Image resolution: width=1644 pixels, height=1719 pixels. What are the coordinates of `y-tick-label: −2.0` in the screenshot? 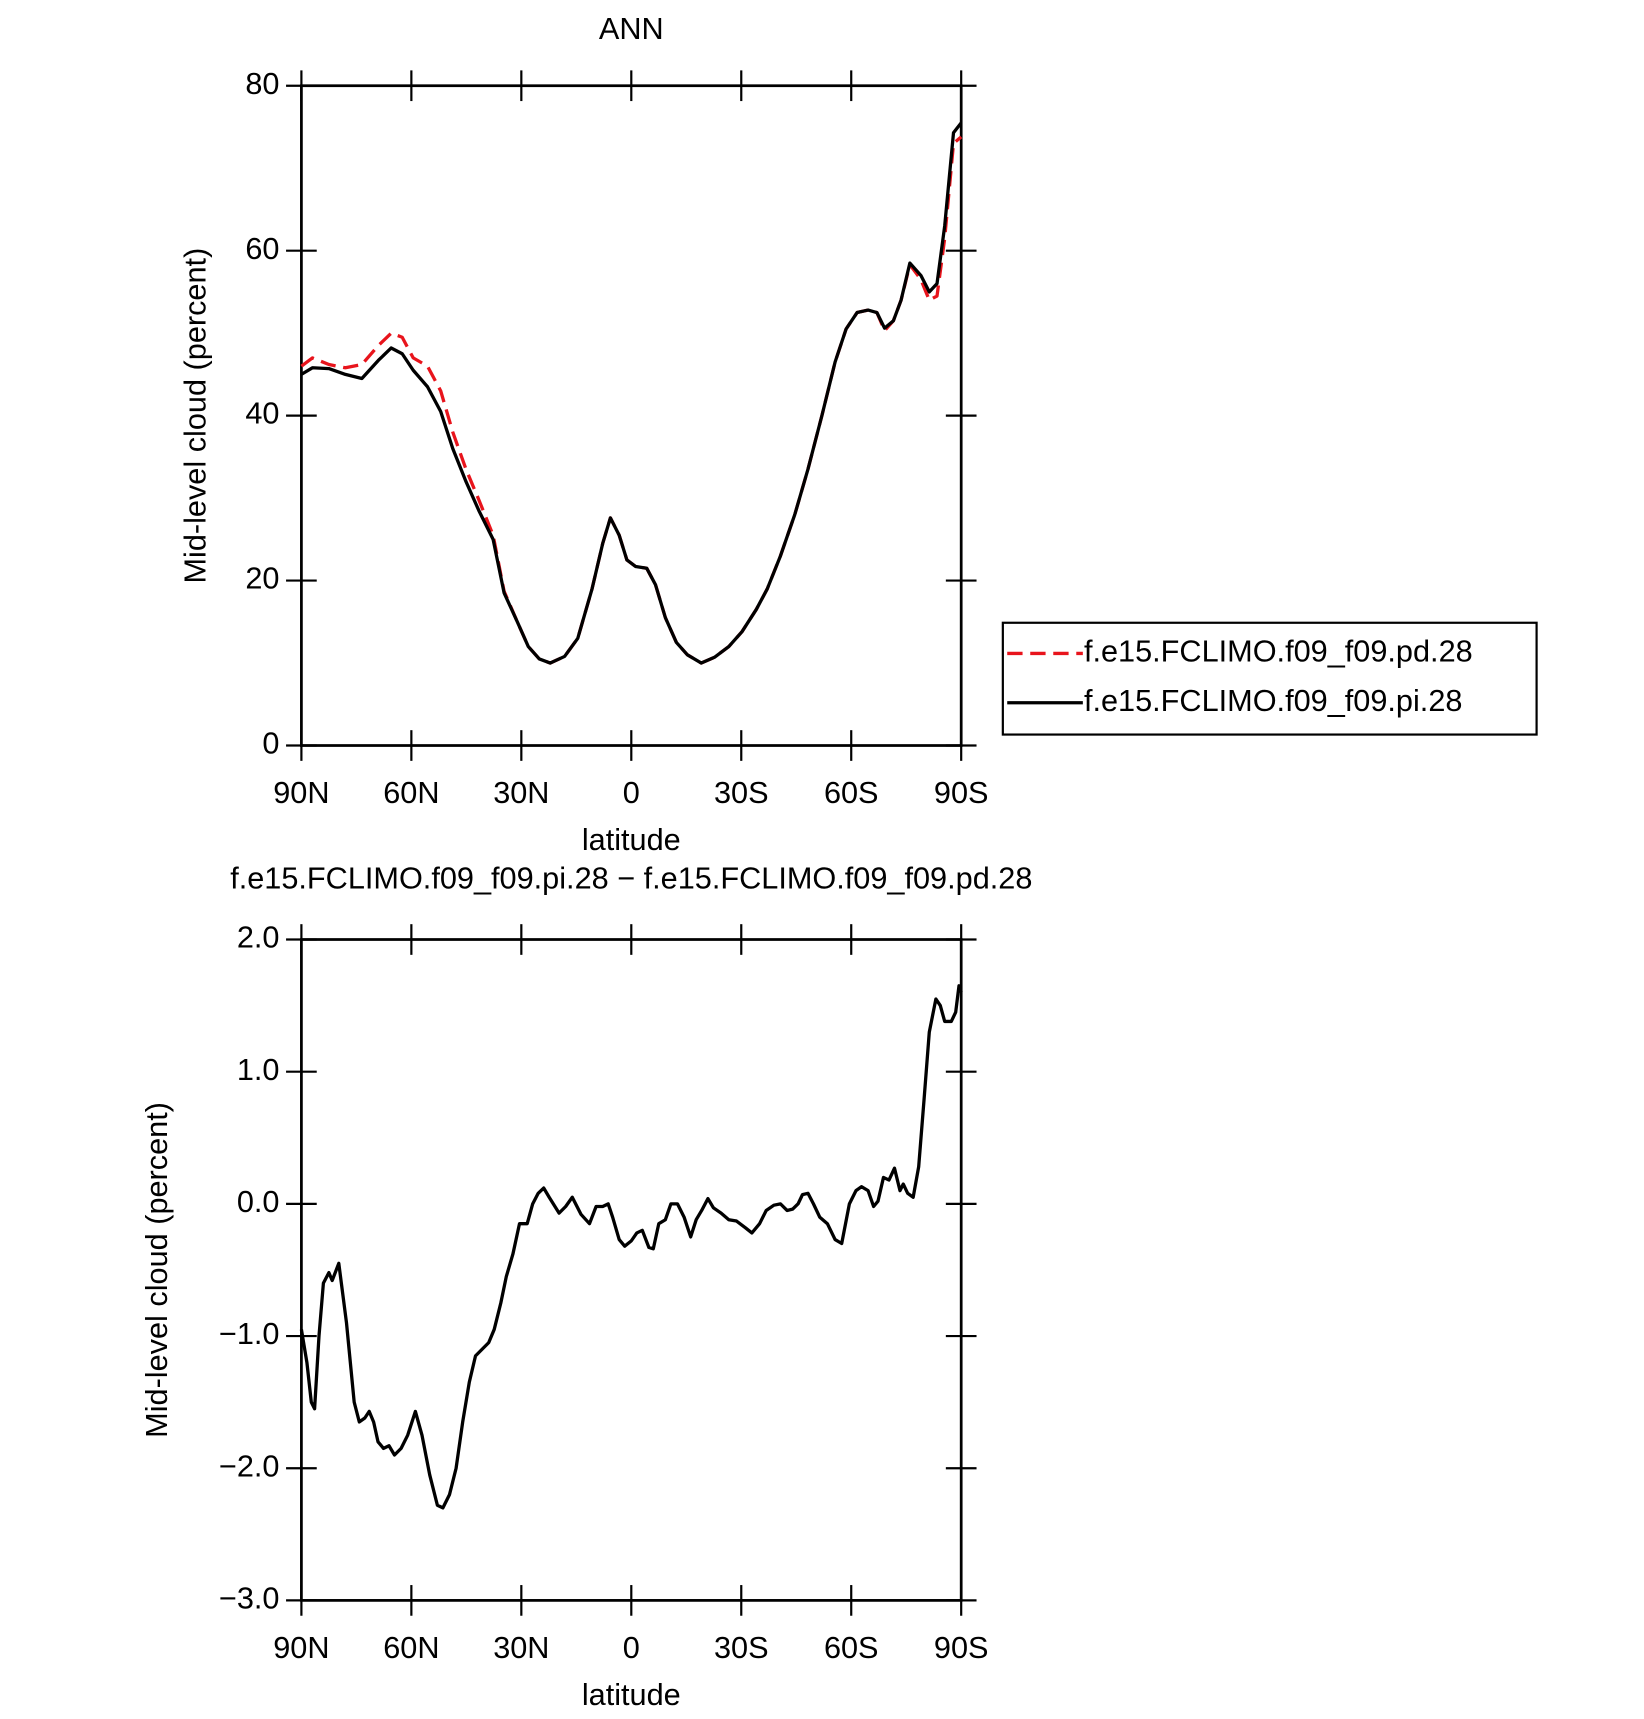 It's located at (249, 1465).